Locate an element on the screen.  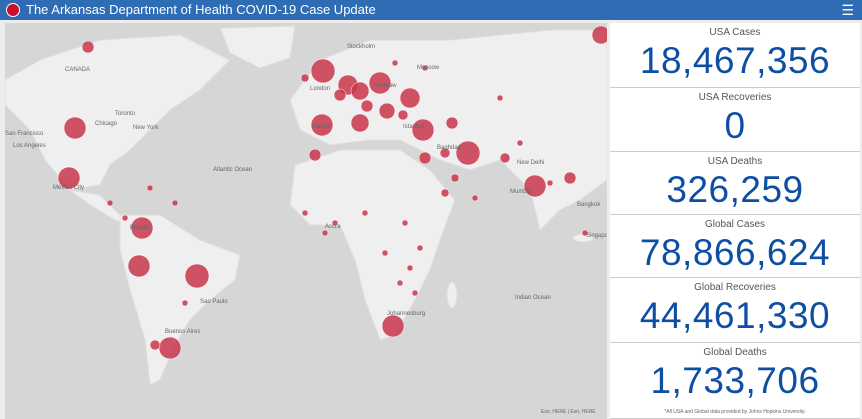
map-label: New York is located at coordinates (146, 128).